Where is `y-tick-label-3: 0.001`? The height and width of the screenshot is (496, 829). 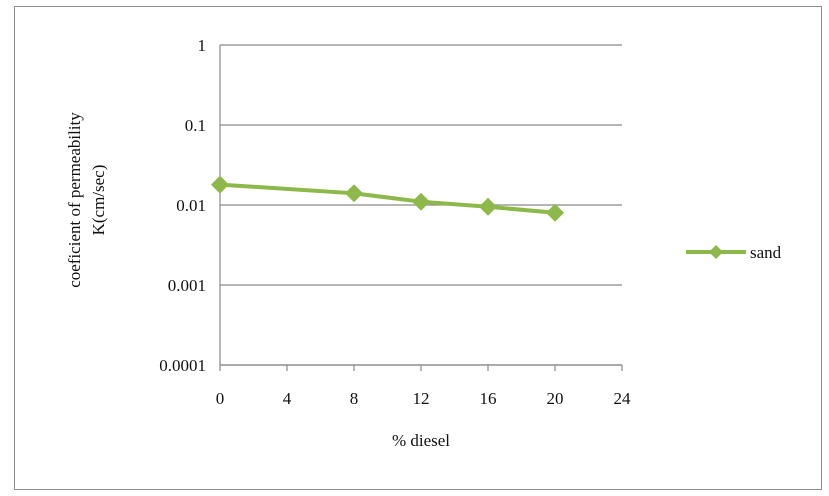
y-tick-label-3: 0.001 is located at coordinates (187, 285).